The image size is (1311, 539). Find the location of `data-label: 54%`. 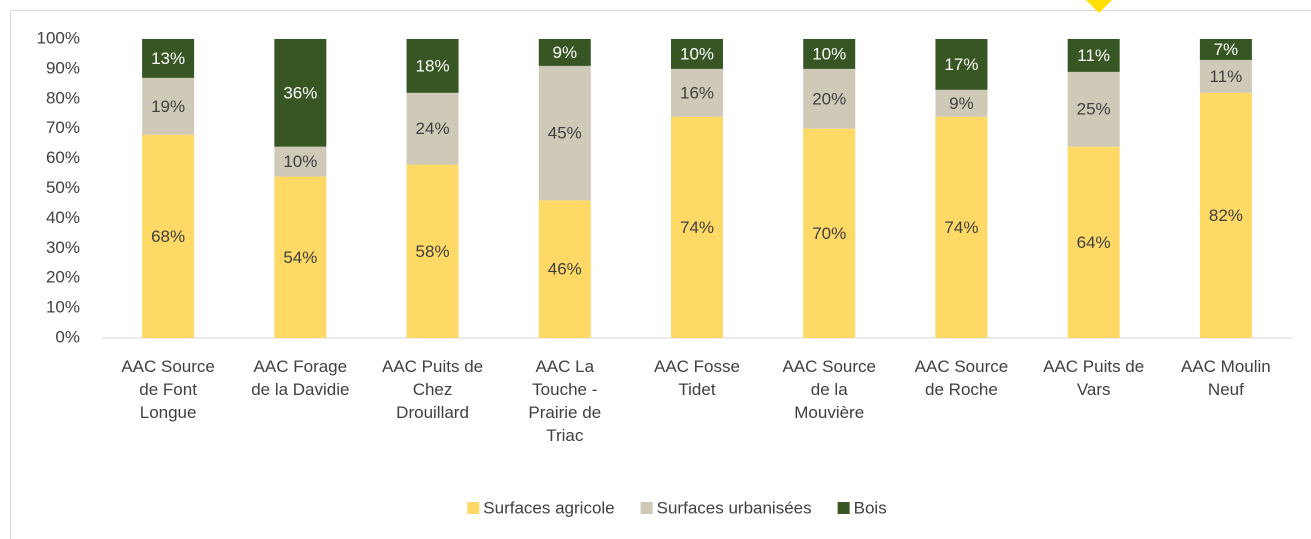

data-label: 54% is located at coordinates (300, 257).